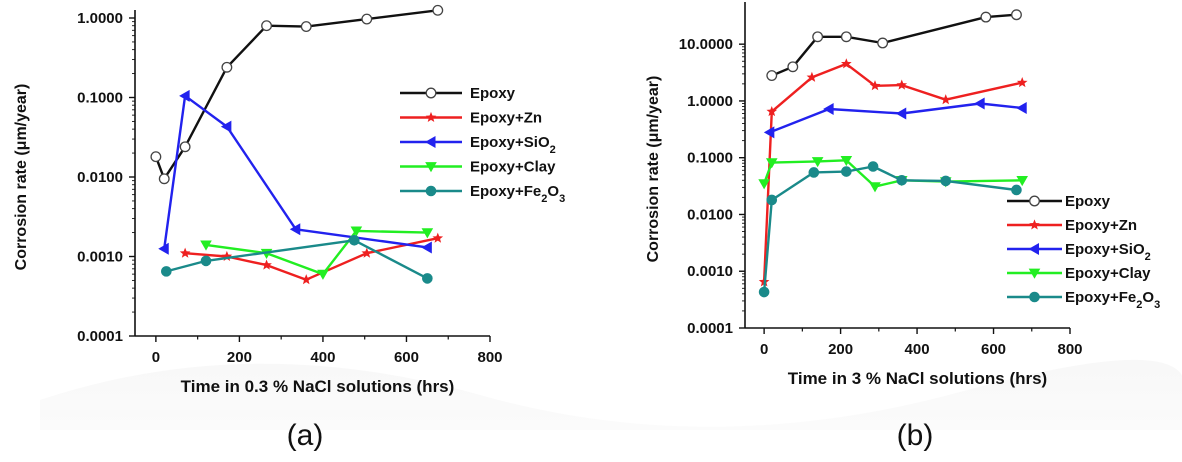 The image size is (1182, 462). What do you see at coordinates (458, 93) in the screenshot?
I see `panel-a-legend-item: Epoxy` at bounding box center [458, 93].